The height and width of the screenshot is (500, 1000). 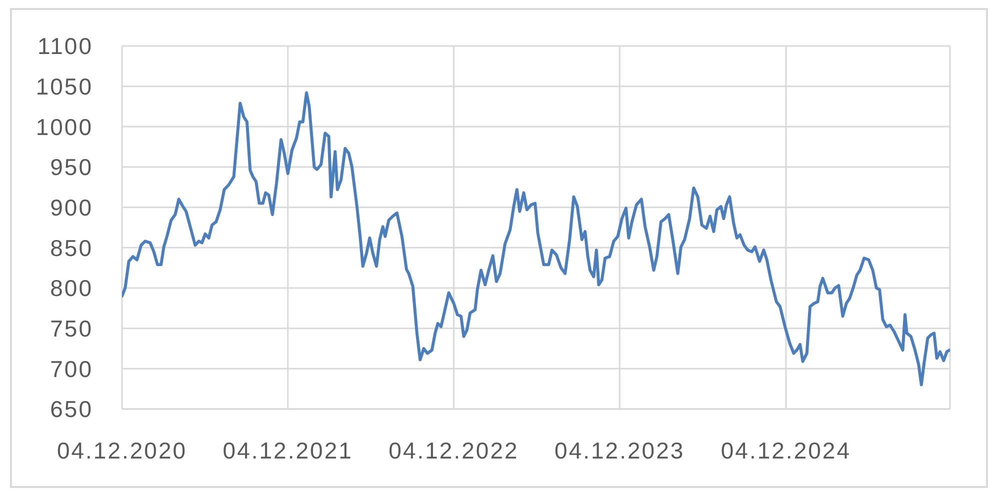 What do you see at coordinates (619, 450) in the screenshot?
I see `x-tick-label: 04.12.2023` at bounding box center [619, 450].